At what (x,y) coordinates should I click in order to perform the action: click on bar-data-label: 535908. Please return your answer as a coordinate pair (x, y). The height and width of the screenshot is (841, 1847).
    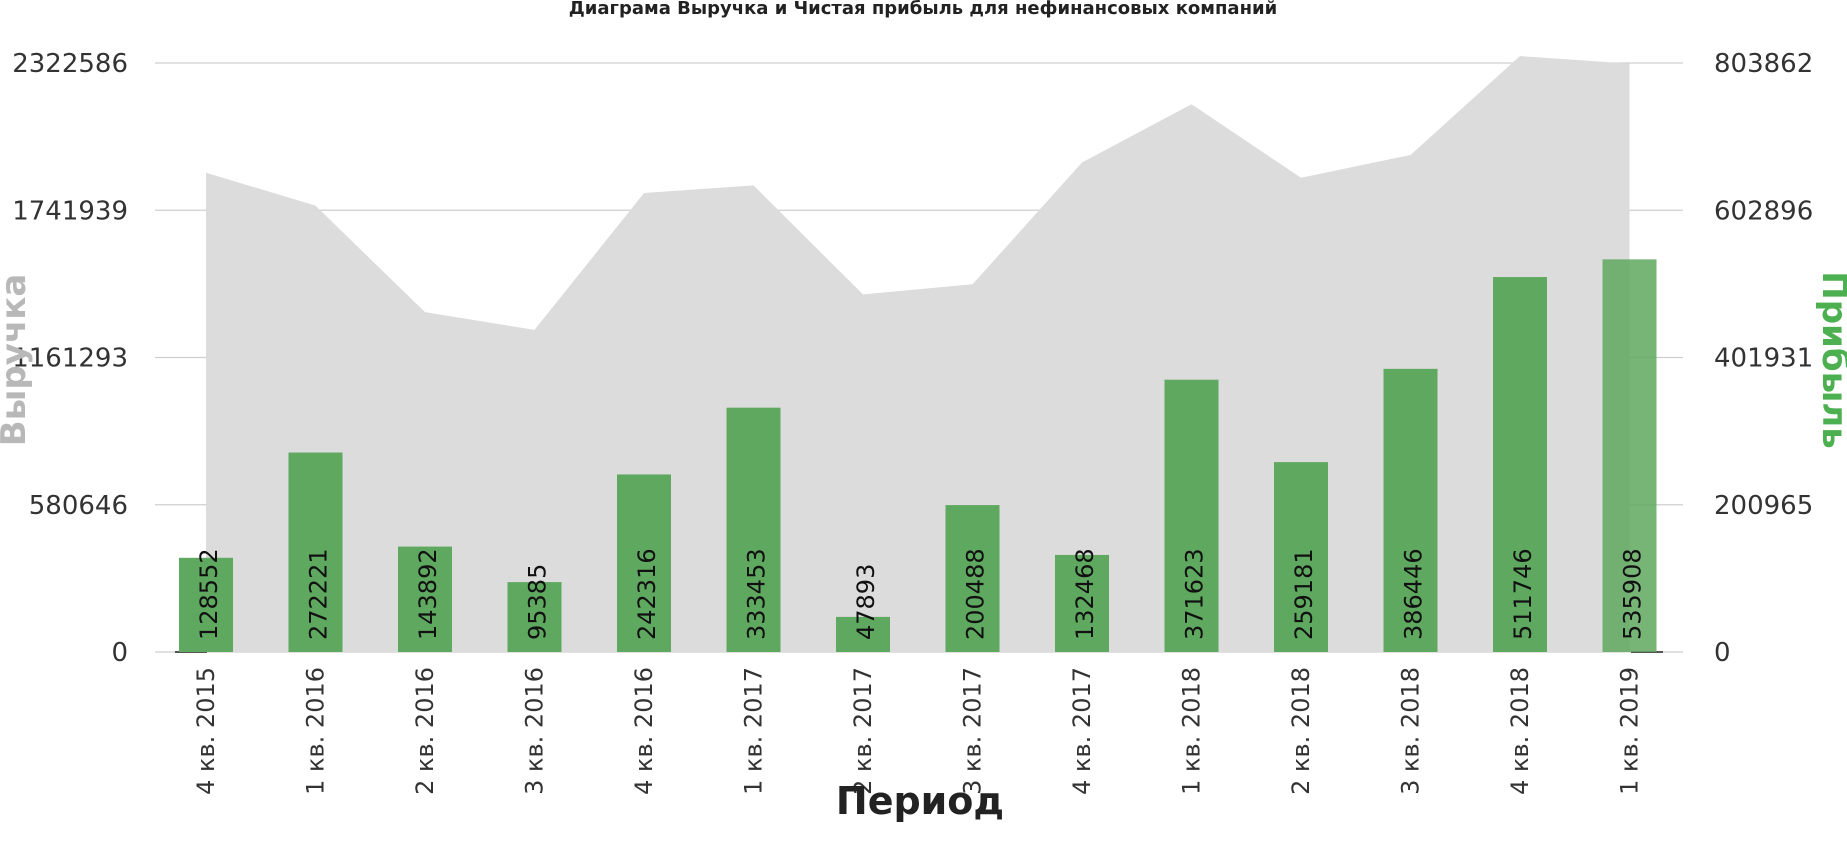
    Looking at the image, I should click on (1633, 594).